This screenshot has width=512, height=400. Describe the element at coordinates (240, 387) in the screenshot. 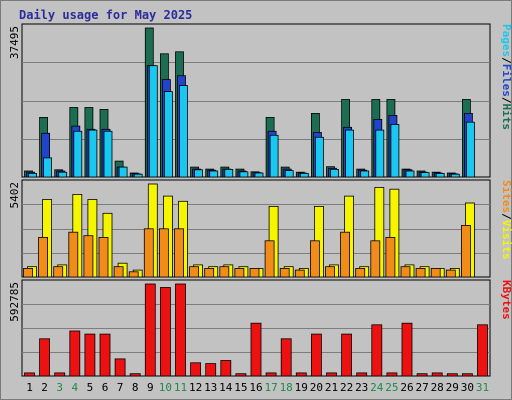

I see `x-tick-label: 15` at that location.